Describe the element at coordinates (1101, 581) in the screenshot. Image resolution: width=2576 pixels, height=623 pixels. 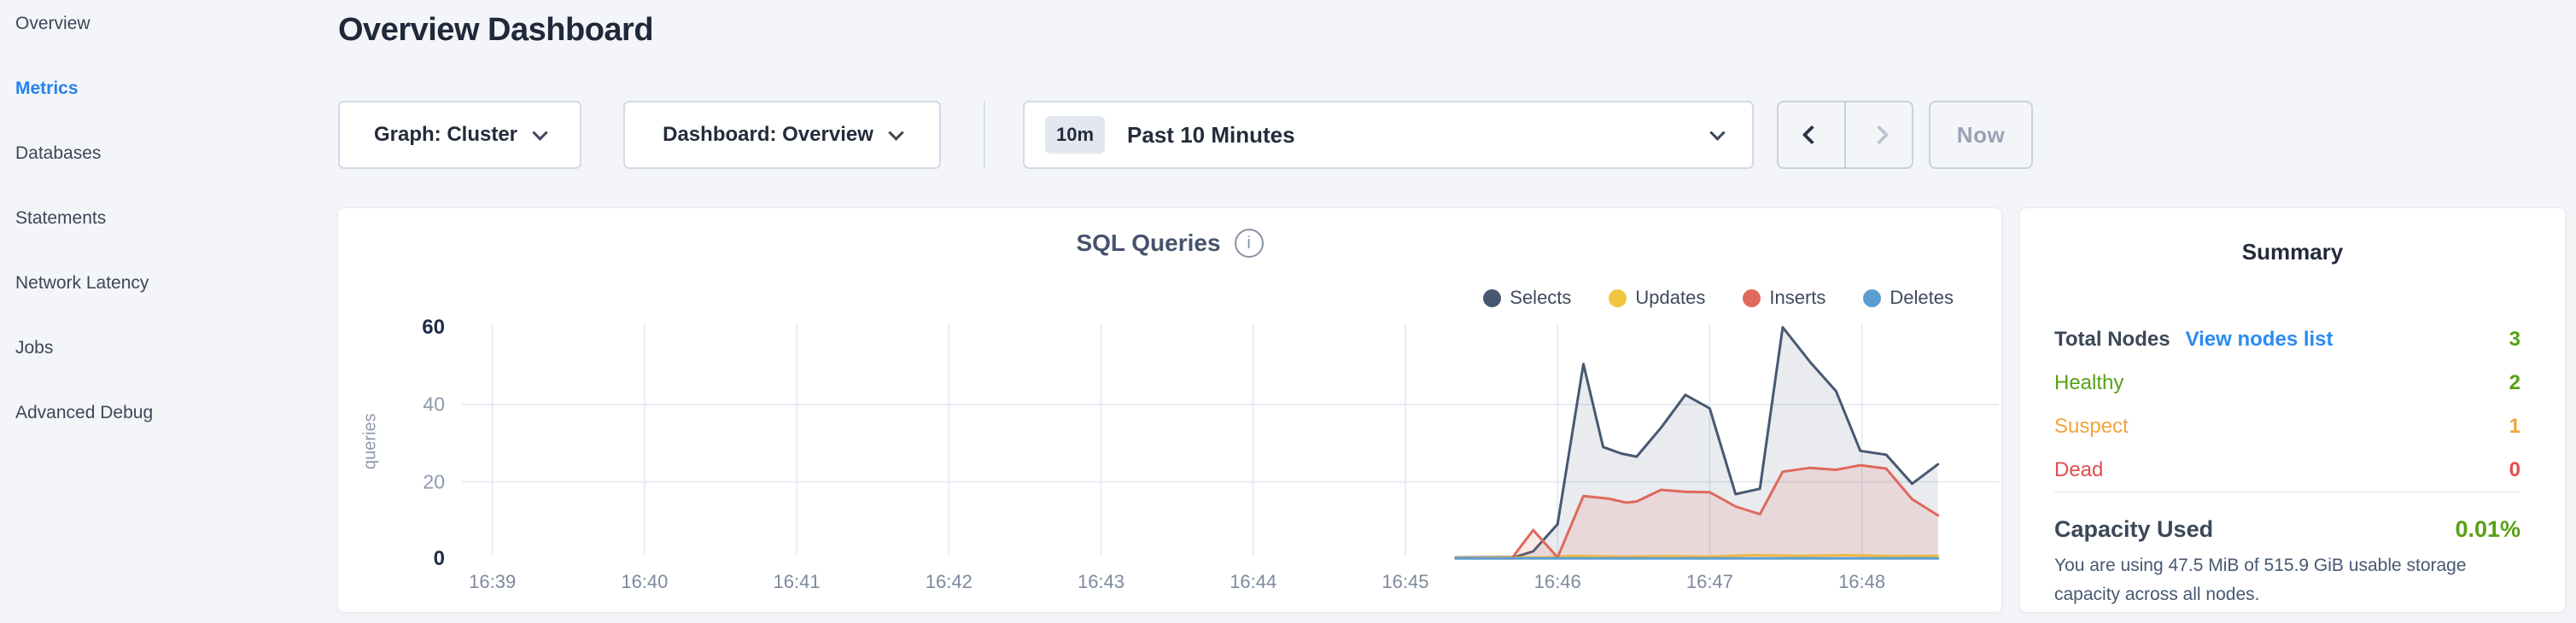
I see `x-axis-tick-label: 16:43` at that location.